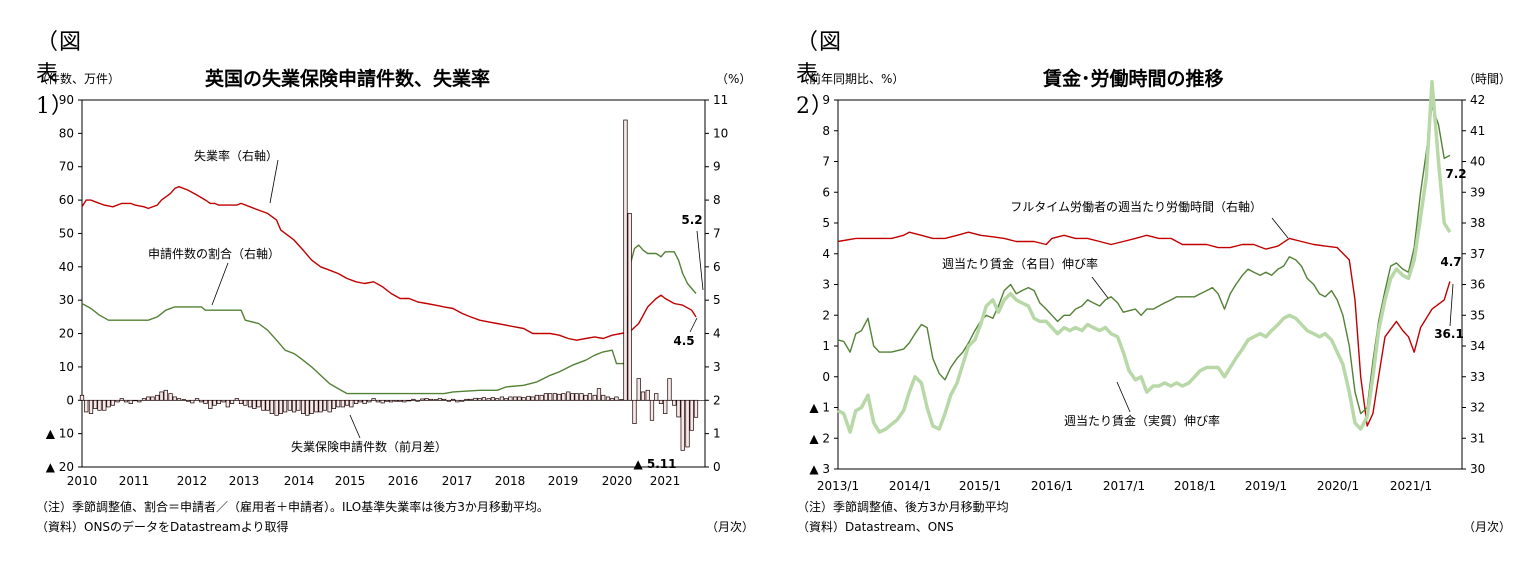 This screenshot has height=570, width=1533. I want to click on c1-left-tick-label: ▲ 20, so click(60, 467).